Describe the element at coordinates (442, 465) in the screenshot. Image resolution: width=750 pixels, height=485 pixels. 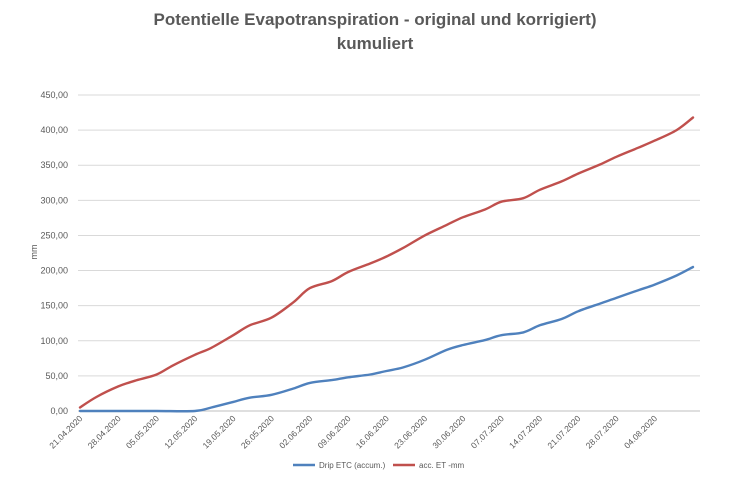
I see `legend-label: acc. ET -mm` at that location.